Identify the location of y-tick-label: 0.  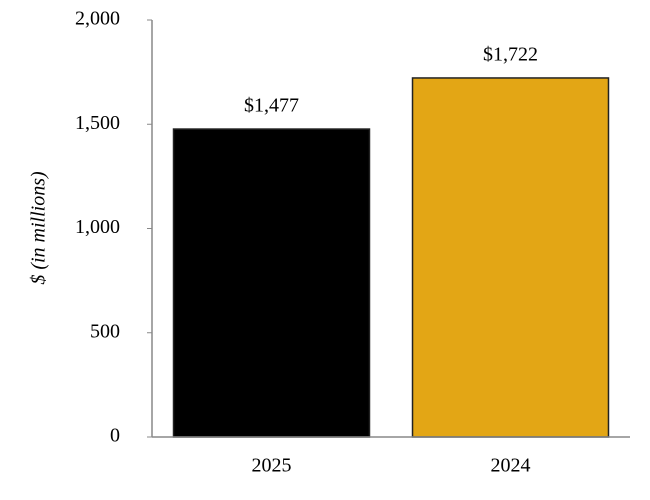
(115, 436).